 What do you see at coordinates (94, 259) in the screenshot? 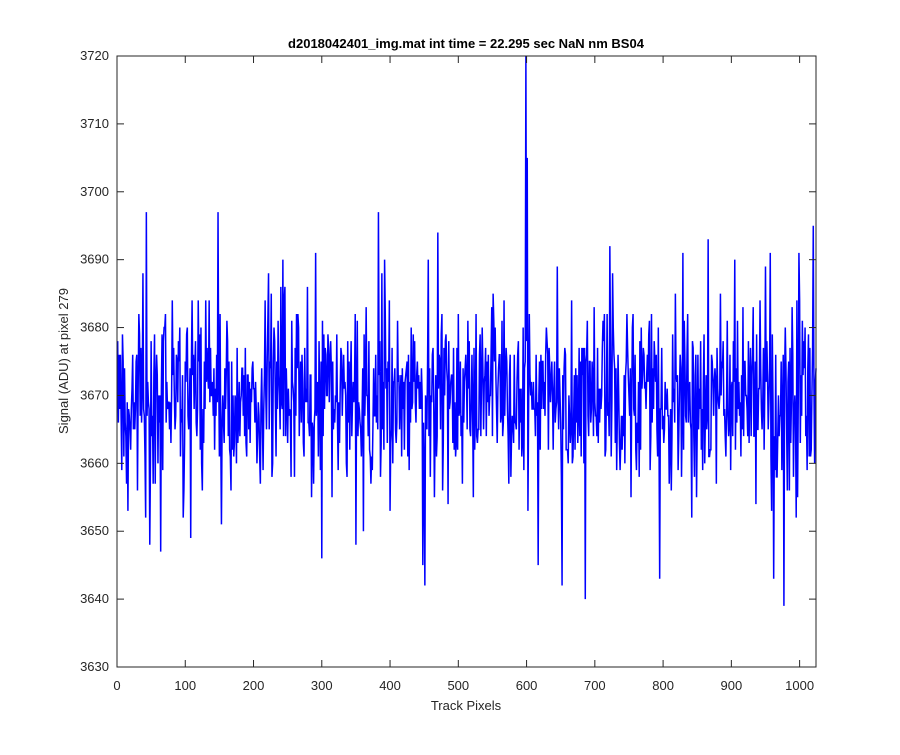
I see `y-tick-label: 3690` at bounding box center [94, 259].